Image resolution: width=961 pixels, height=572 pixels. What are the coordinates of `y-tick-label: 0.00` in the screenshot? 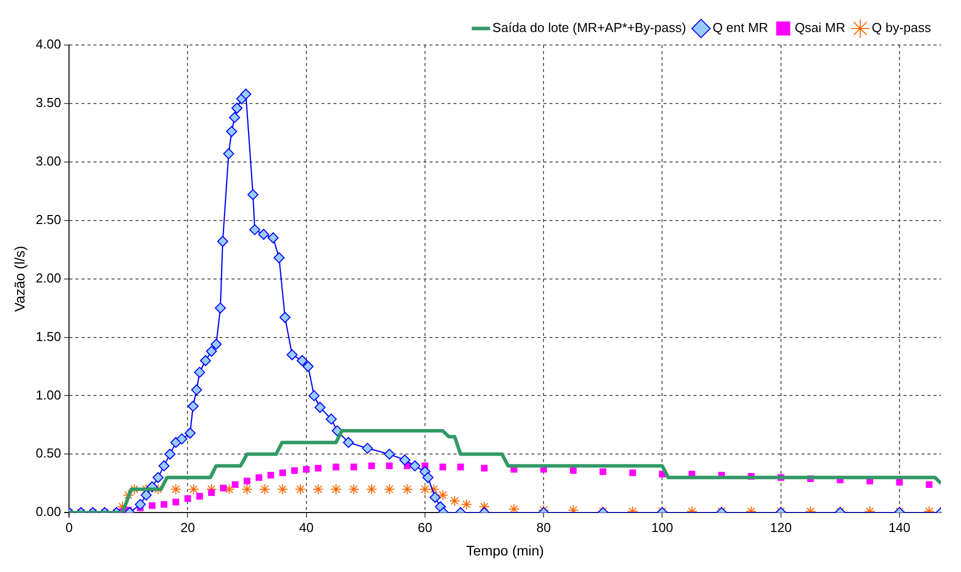 It's located at (49, 512).